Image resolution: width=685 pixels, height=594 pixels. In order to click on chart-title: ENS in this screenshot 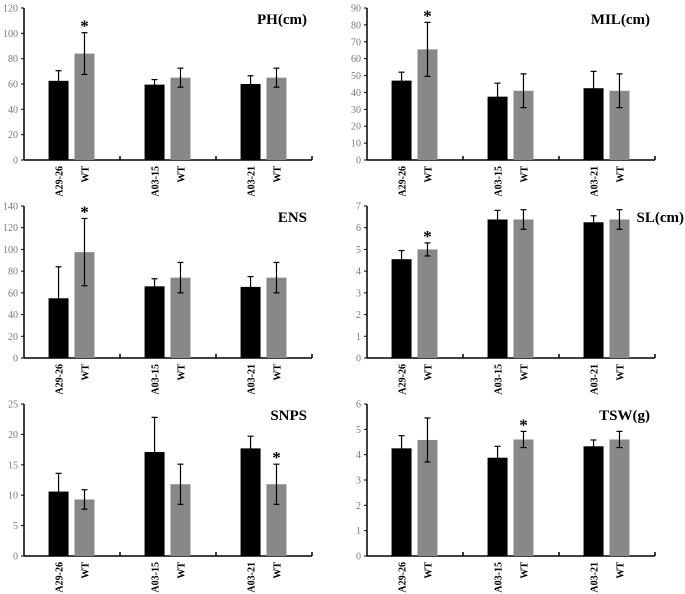, I will do `click(292, 218)`.